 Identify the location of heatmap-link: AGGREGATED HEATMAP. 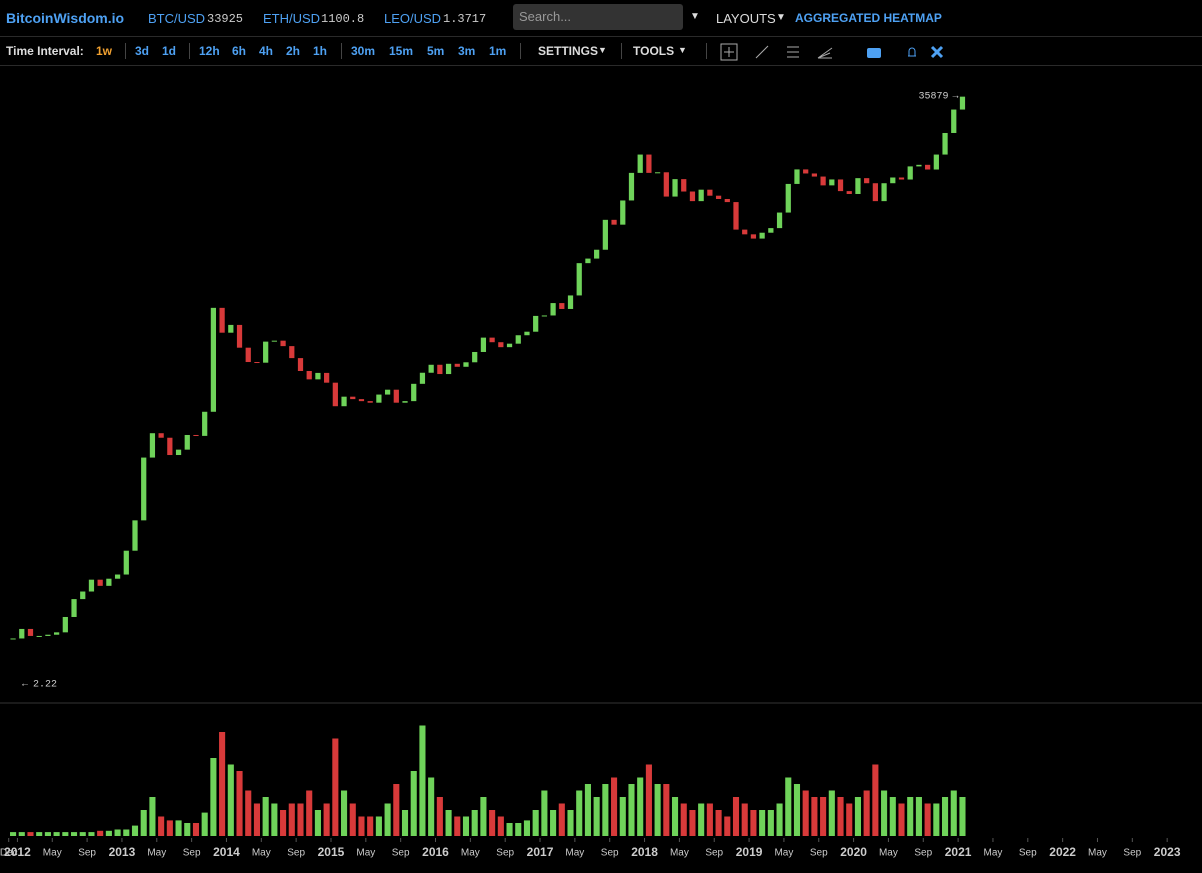
(868, 18).